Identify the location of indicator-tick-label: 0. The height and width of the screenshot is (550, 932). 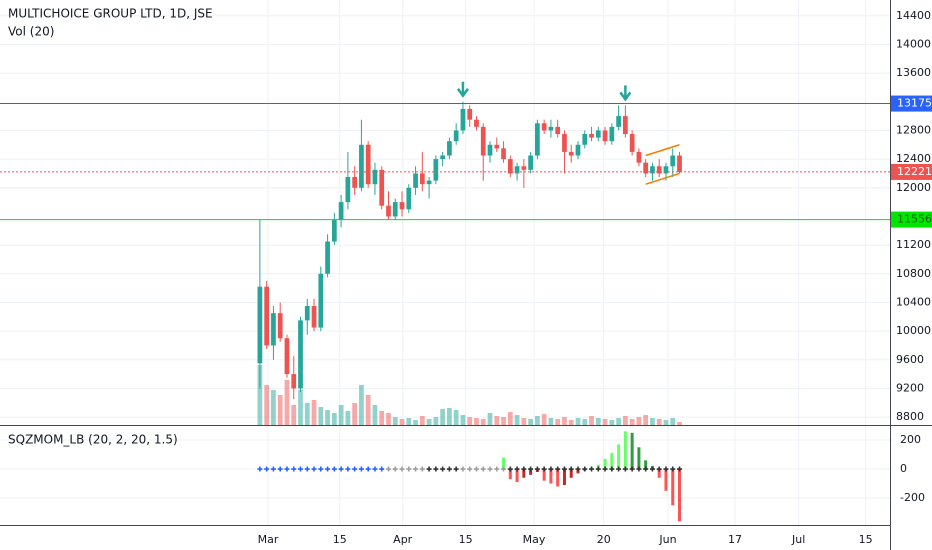
(903, 468).